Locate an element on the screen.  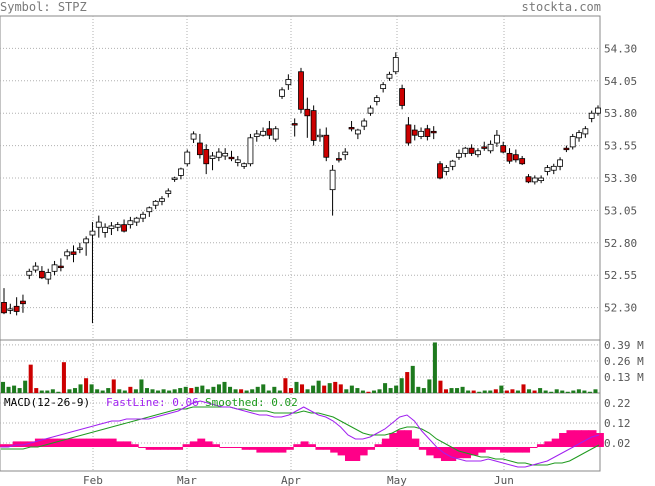
price-tick-label: 52.55 is located at coordinates (620, 275).